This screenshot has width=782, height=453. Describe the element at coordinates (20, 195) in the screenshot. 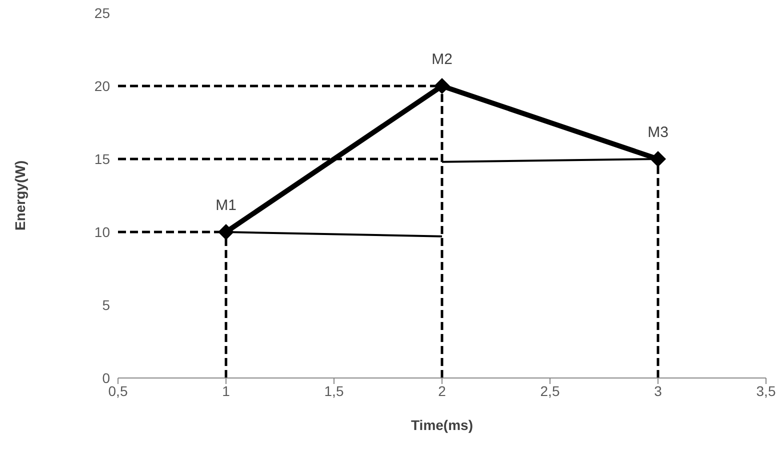

I see `y-axis-title: Energy(W)` at that location.